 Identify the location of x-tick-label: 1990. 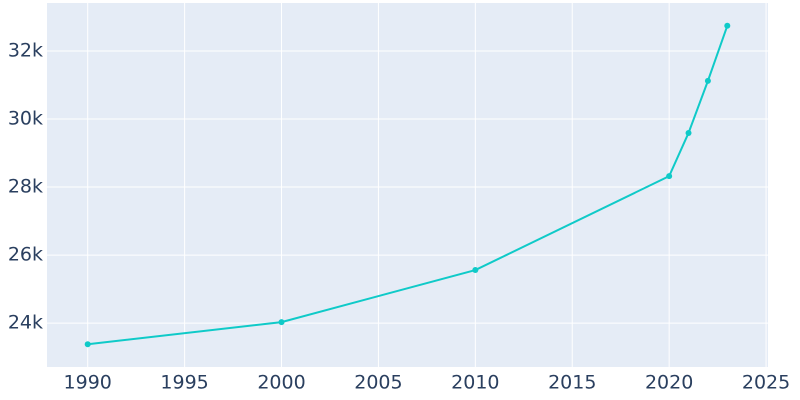
(88, 383).